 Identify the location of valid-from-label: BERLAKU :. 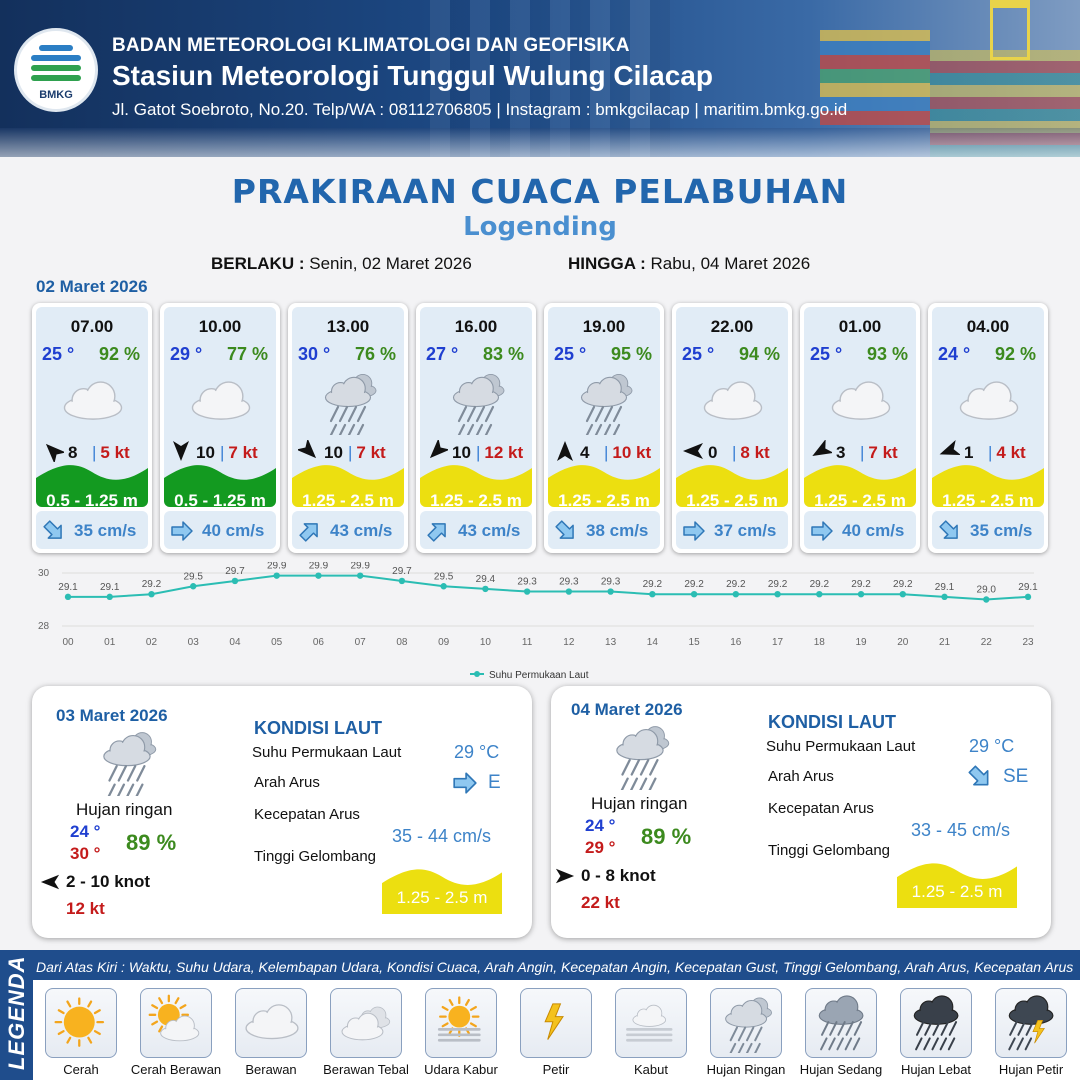
(258, 263).